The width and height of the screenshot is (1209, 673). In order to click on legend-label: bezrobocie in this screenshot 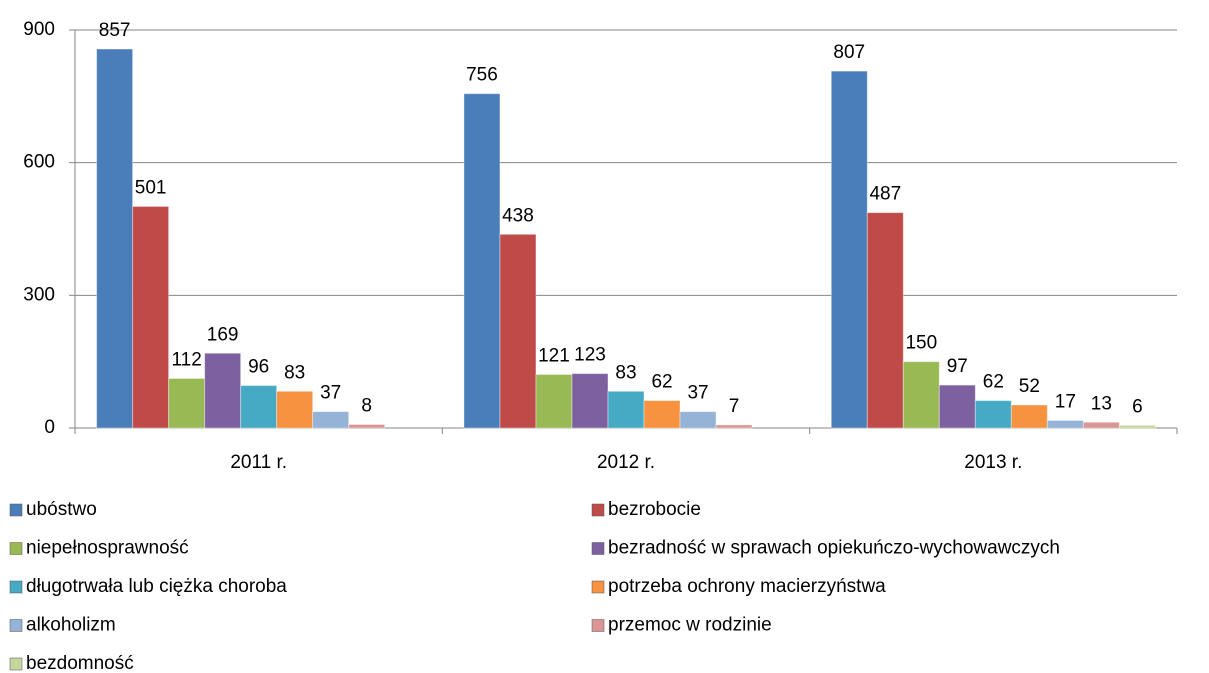, I will do `click(654, 509)`.